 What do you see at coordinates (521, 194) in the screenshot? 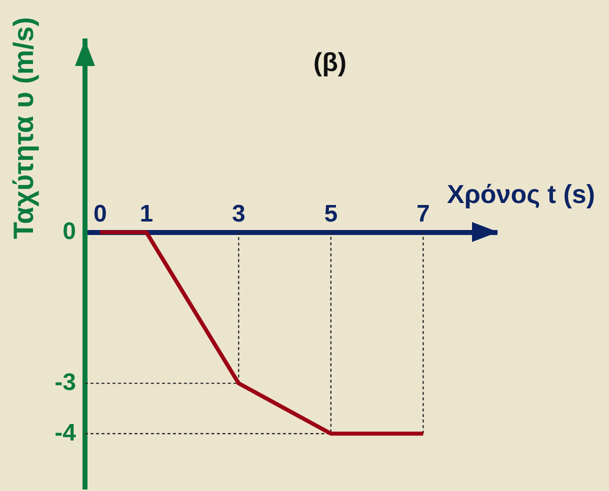
I see `x-axis-title: Χρόνος t (s)` at bounding box center [521, 194].